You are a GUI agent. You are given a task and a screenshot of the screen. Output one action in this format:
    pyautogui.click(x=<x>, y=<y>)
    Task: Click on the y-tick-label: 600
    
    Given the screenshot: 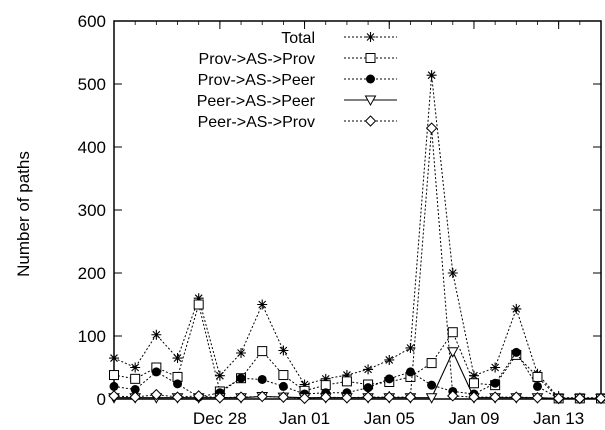 What is the action you would take?
    pyautogui.click(x=92, y=21)
    